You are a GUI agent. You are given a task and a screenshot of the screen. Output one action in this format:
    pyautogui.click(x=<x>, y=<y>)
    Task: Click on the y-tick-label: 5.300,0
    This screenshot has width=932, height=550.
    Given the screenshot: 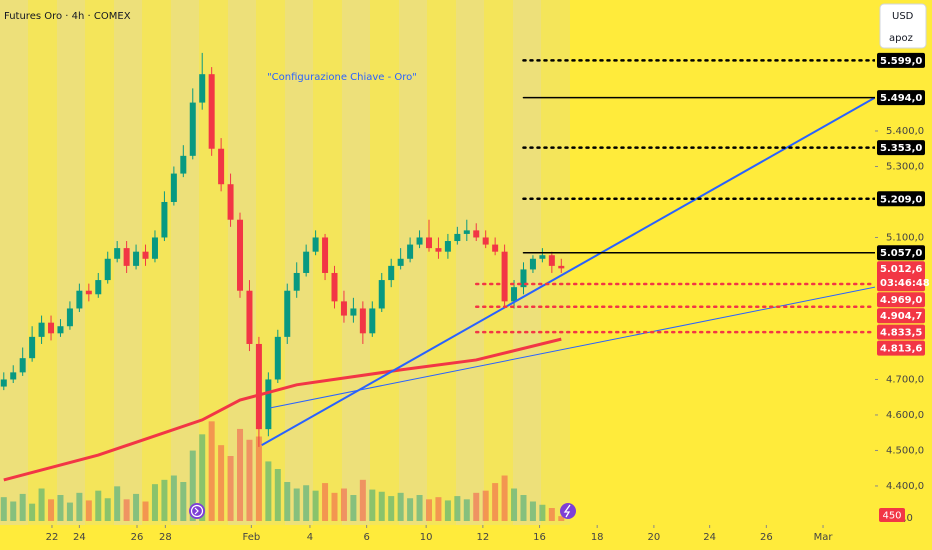 What is the action you would take?
    pyautogui.click(x=905, y=166)
    